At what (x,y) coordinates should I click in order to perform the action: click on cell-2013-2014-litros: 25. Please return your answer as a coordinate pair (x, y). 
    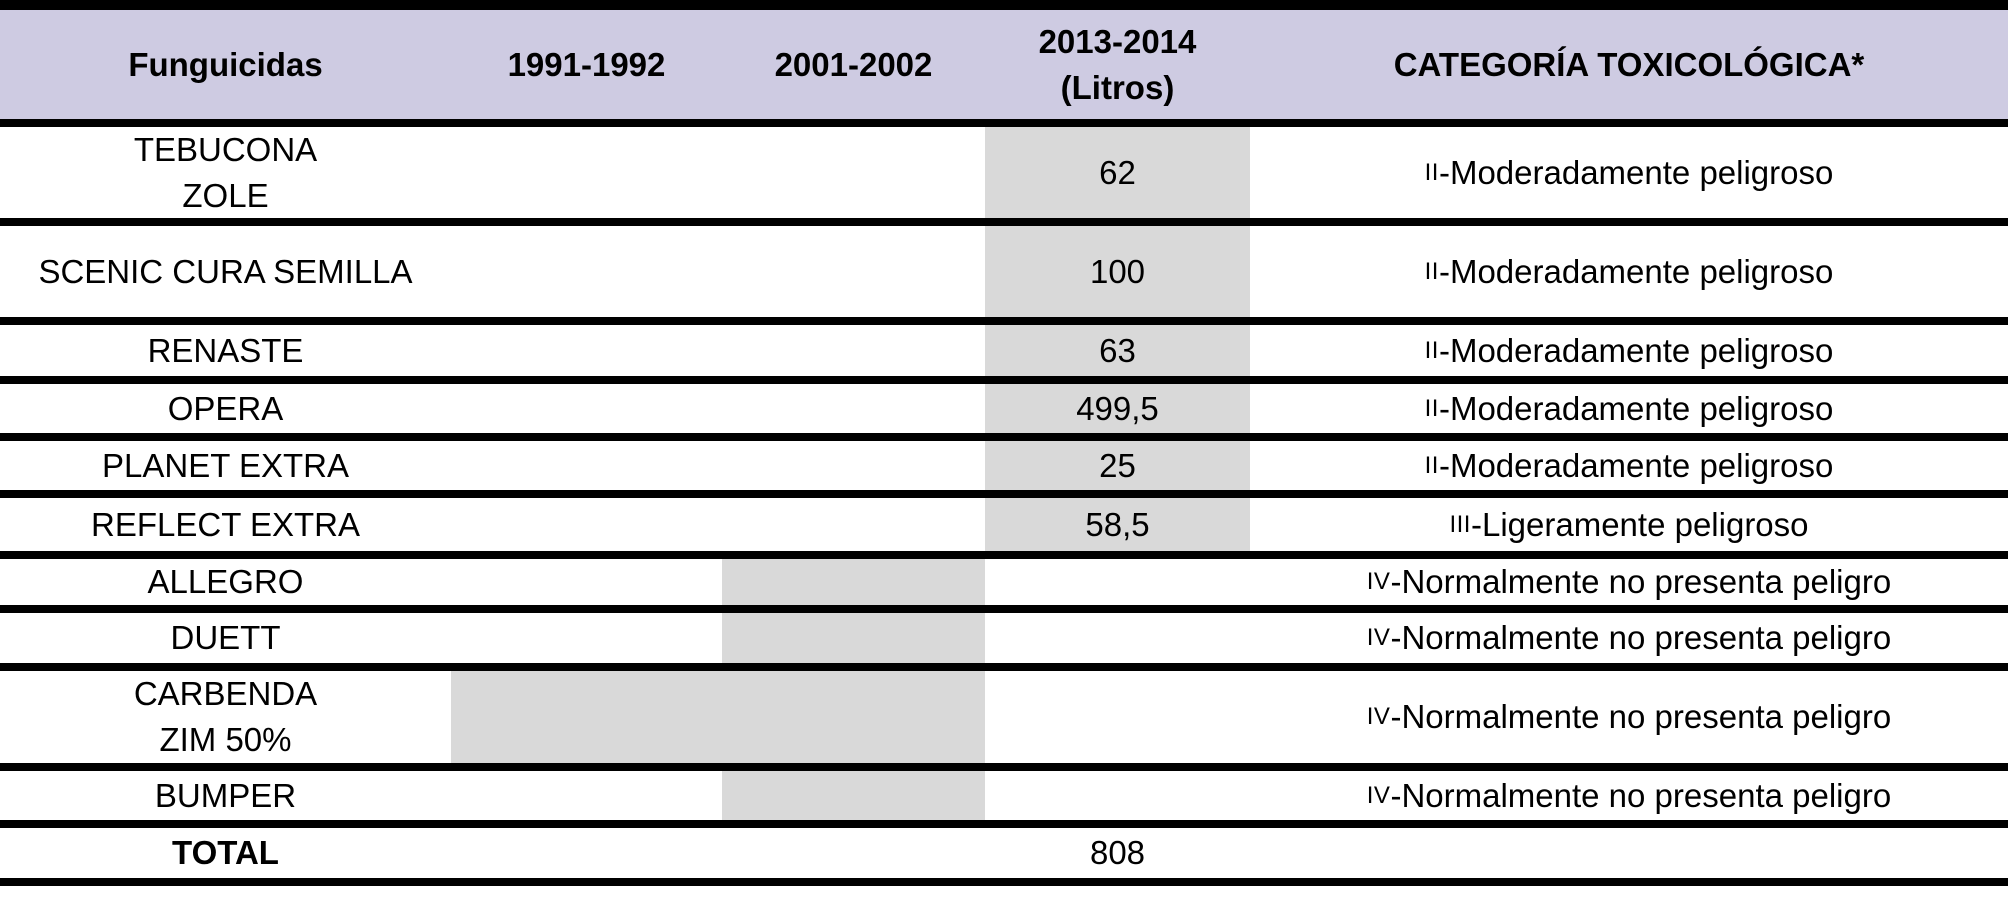
    Looking at the image, I should click on (1117, 465).